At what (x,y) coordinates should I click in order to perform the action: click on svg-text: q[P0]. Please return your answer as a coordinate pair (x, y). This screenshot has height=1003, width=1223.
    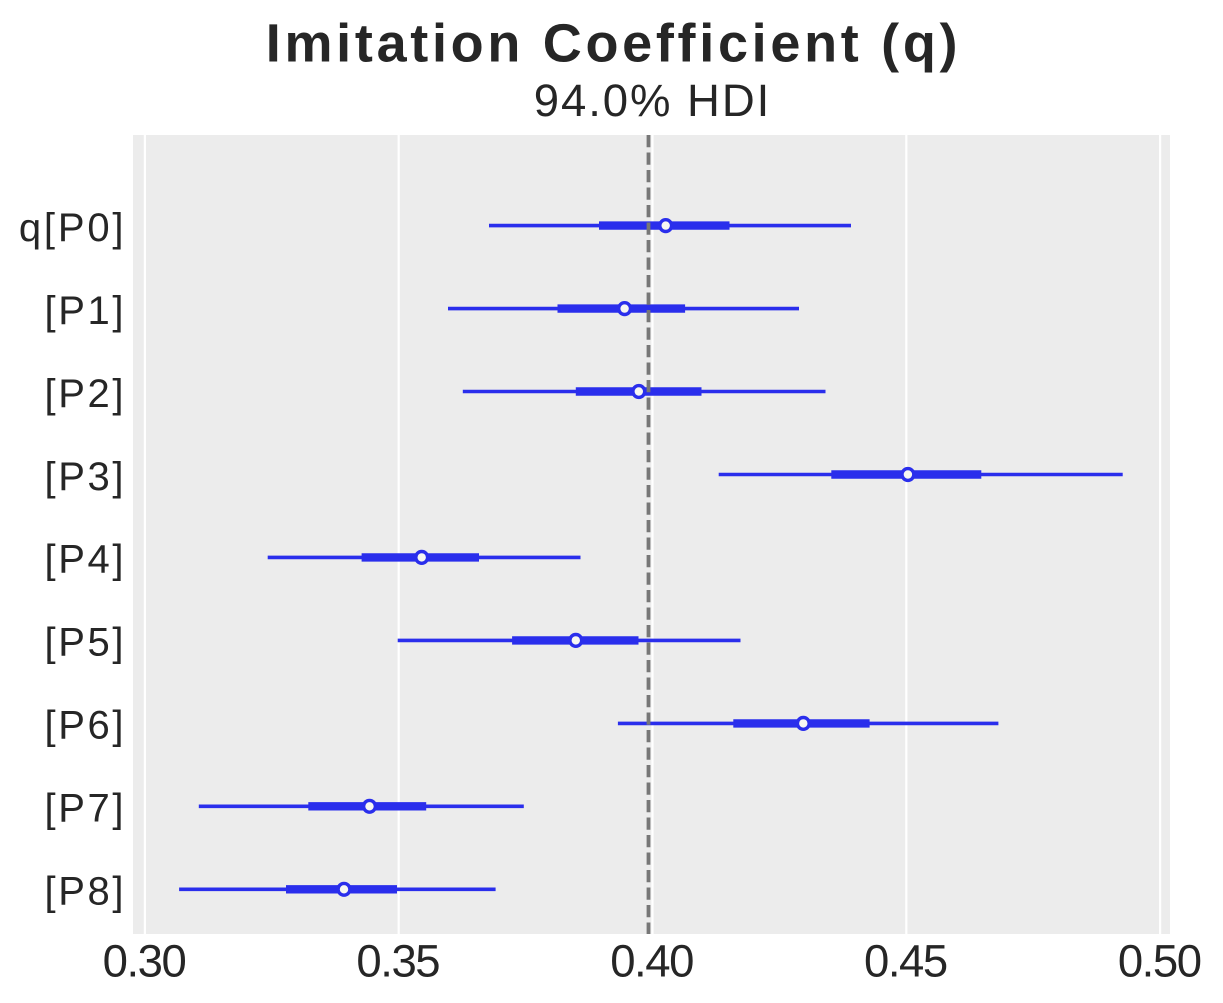
    Looking at the image, I should click on (72, 228).